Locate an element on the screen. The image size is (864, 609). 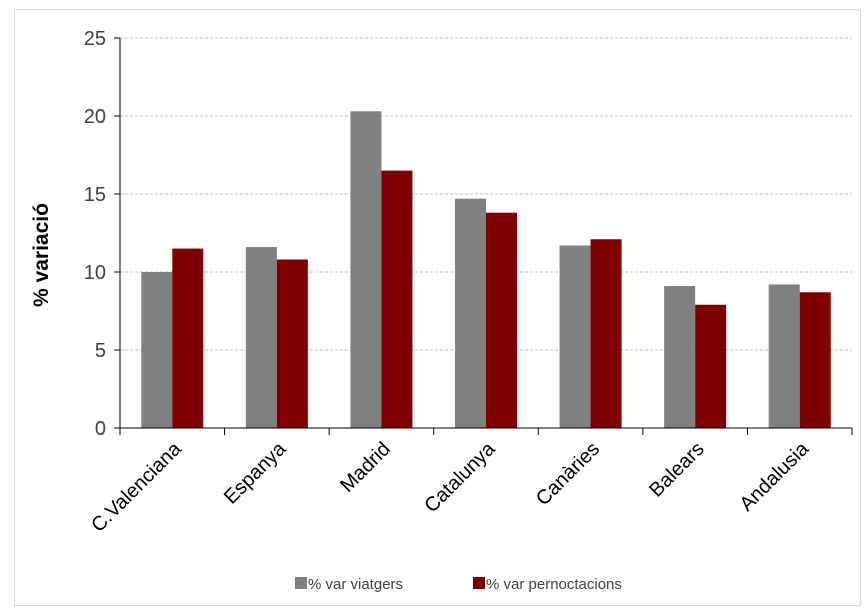
y-tick-label: 10 is located at coordinates (95, 273).